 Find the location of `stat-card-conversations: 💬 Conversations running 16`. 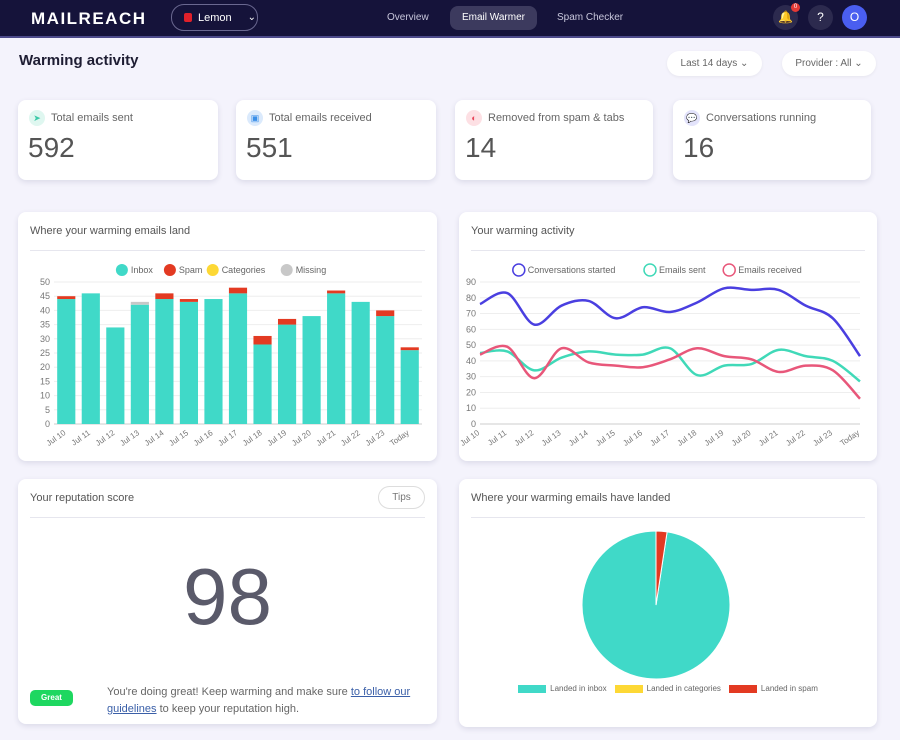

stat-card-conversations: 💬 Conversations running 16 is located at coordinates (772, 140).